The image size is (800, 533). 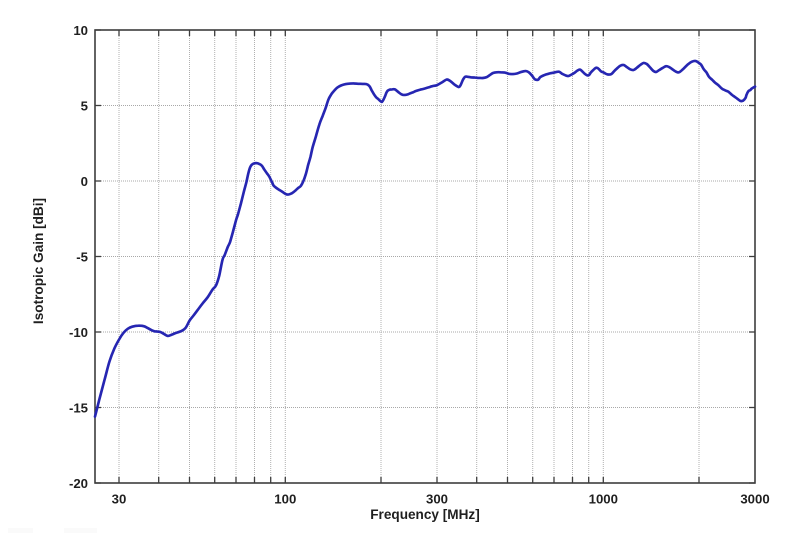 I want to click on svg-text: 5, so click(x=84, y=105).